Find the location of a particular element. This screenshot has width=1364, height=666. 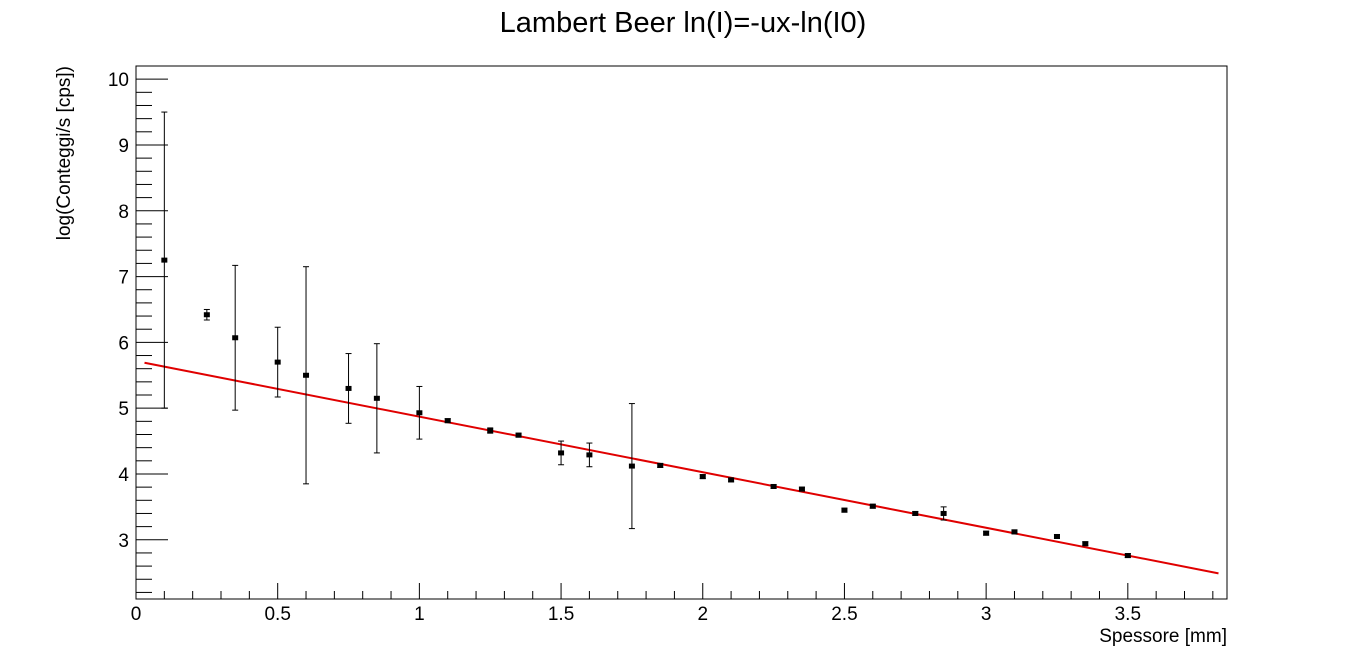

x-axis: 0 0.5 1 1.5 2 2.5 3 3.5 is located at coordinates (672, 604).